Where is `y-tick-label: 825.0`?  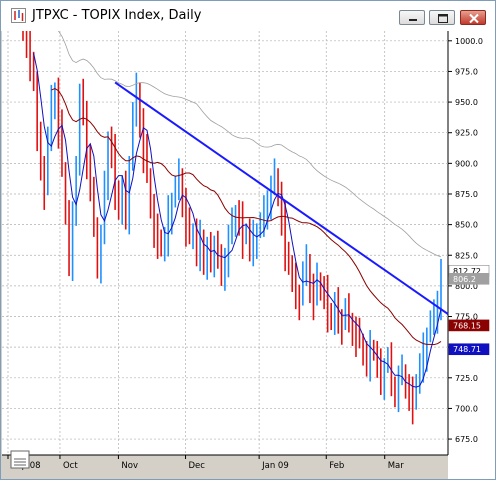
y-tick-label: 825.0 is located at coordinates (466, 255).